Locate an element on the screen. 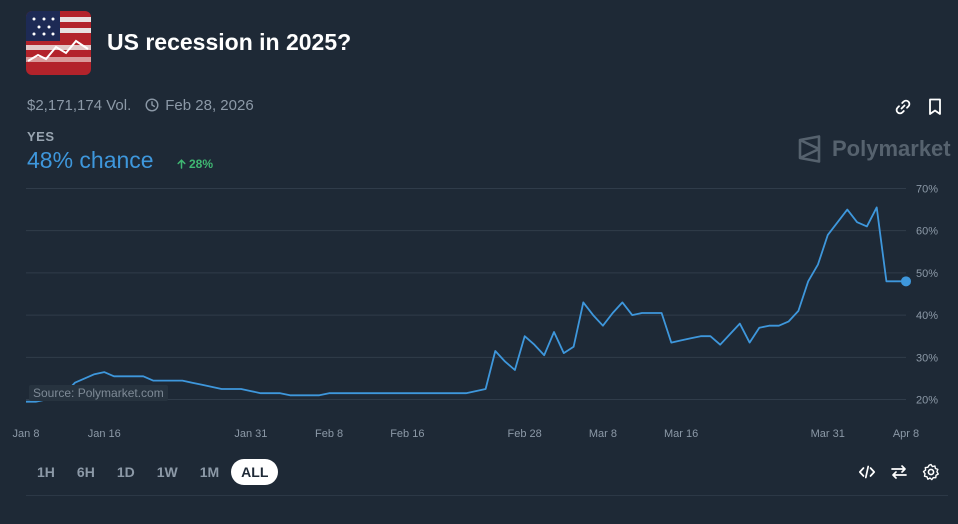  arrow-up-icon is located at coordinates (181, 164).